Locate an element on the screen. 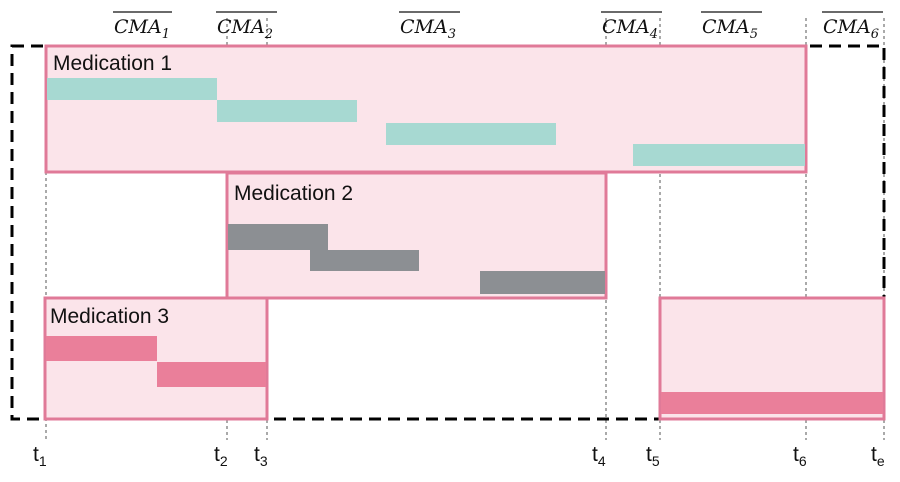  time-label-t6: t6 is located at coordinates (800, 456).